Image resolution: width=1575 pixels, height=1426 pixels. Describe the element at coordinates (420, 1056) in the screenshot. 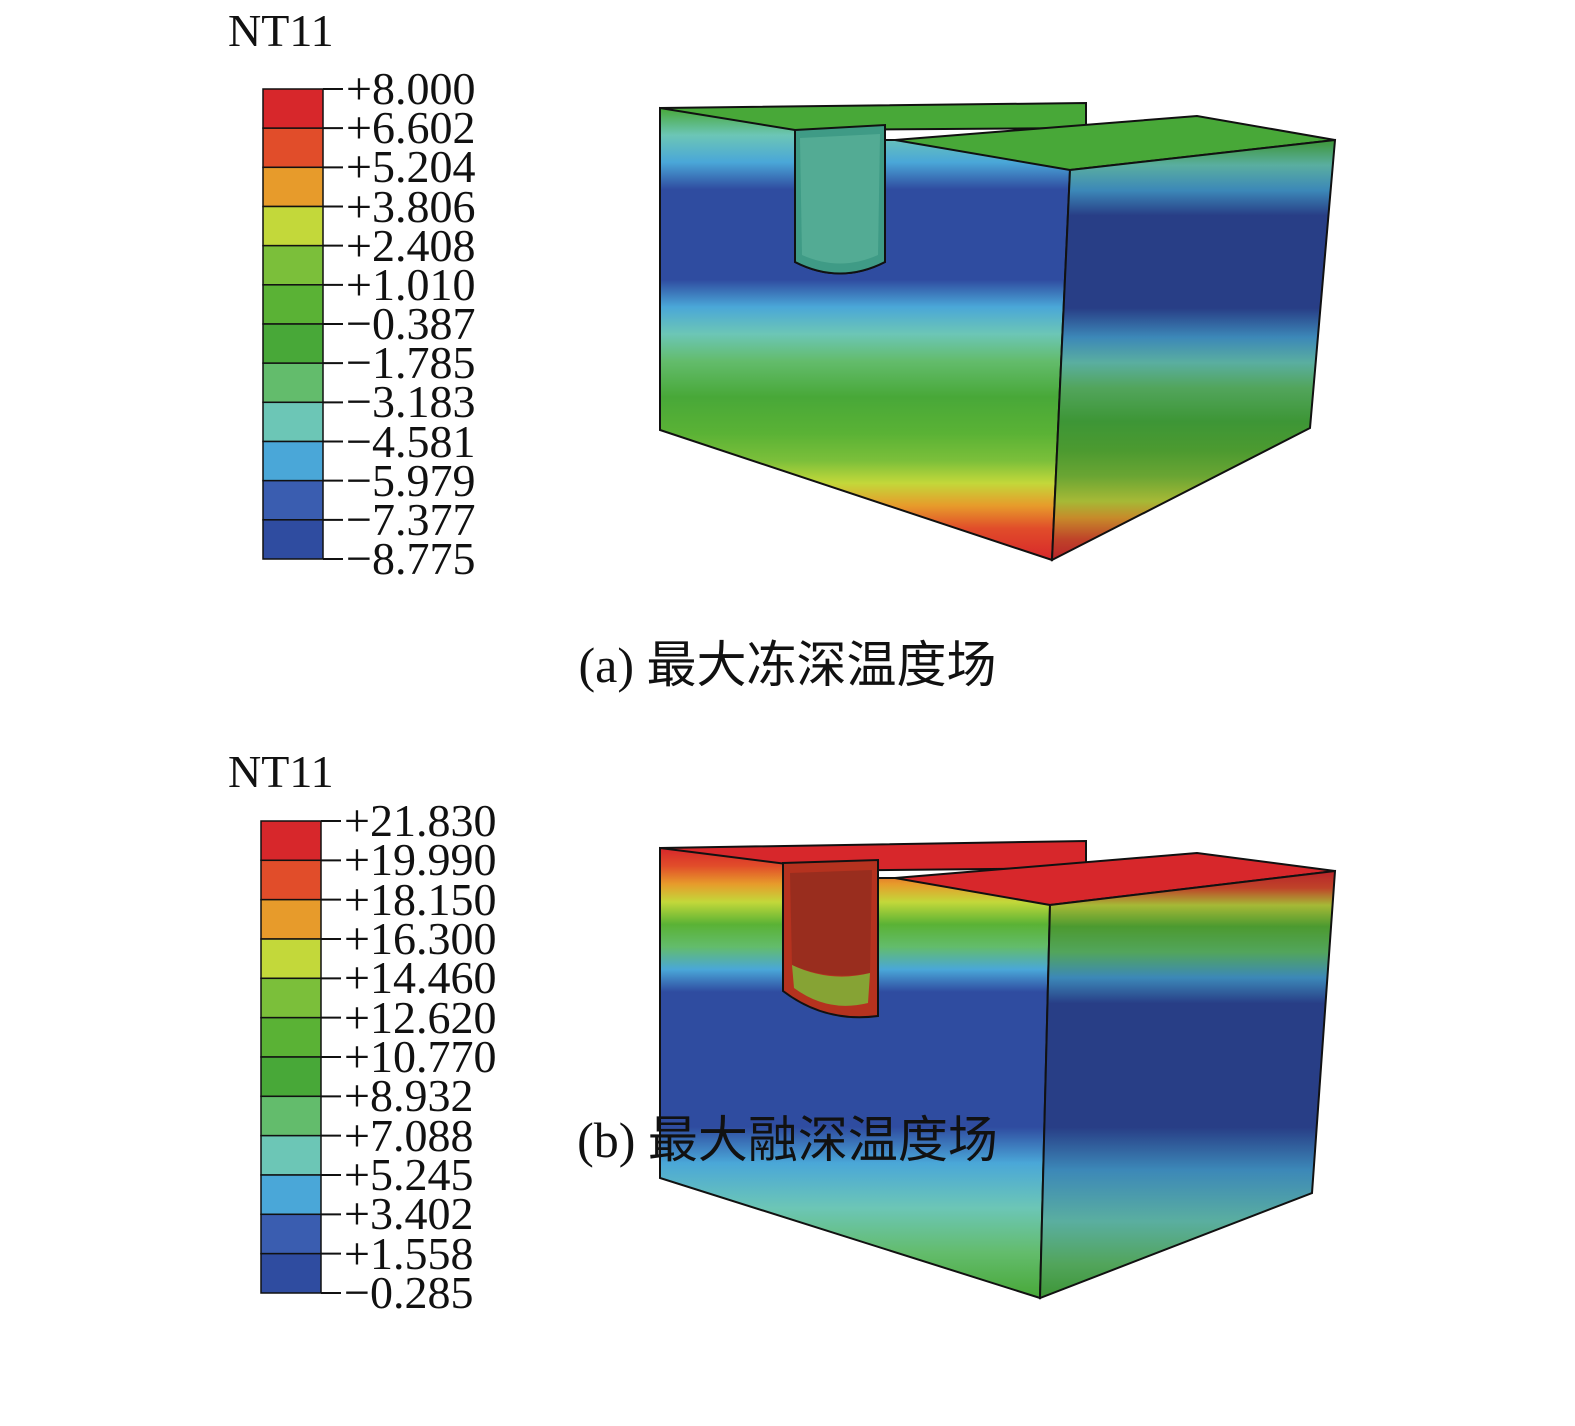

I see `legend-tick-label: +10.770` at that location.